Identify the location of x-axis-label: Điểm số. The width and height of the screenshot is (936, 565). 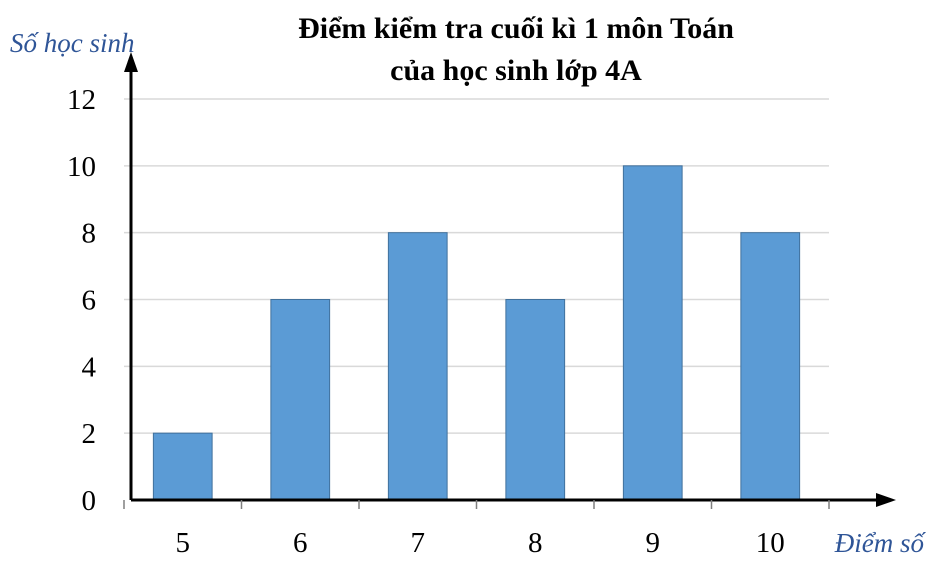
(880, 543).